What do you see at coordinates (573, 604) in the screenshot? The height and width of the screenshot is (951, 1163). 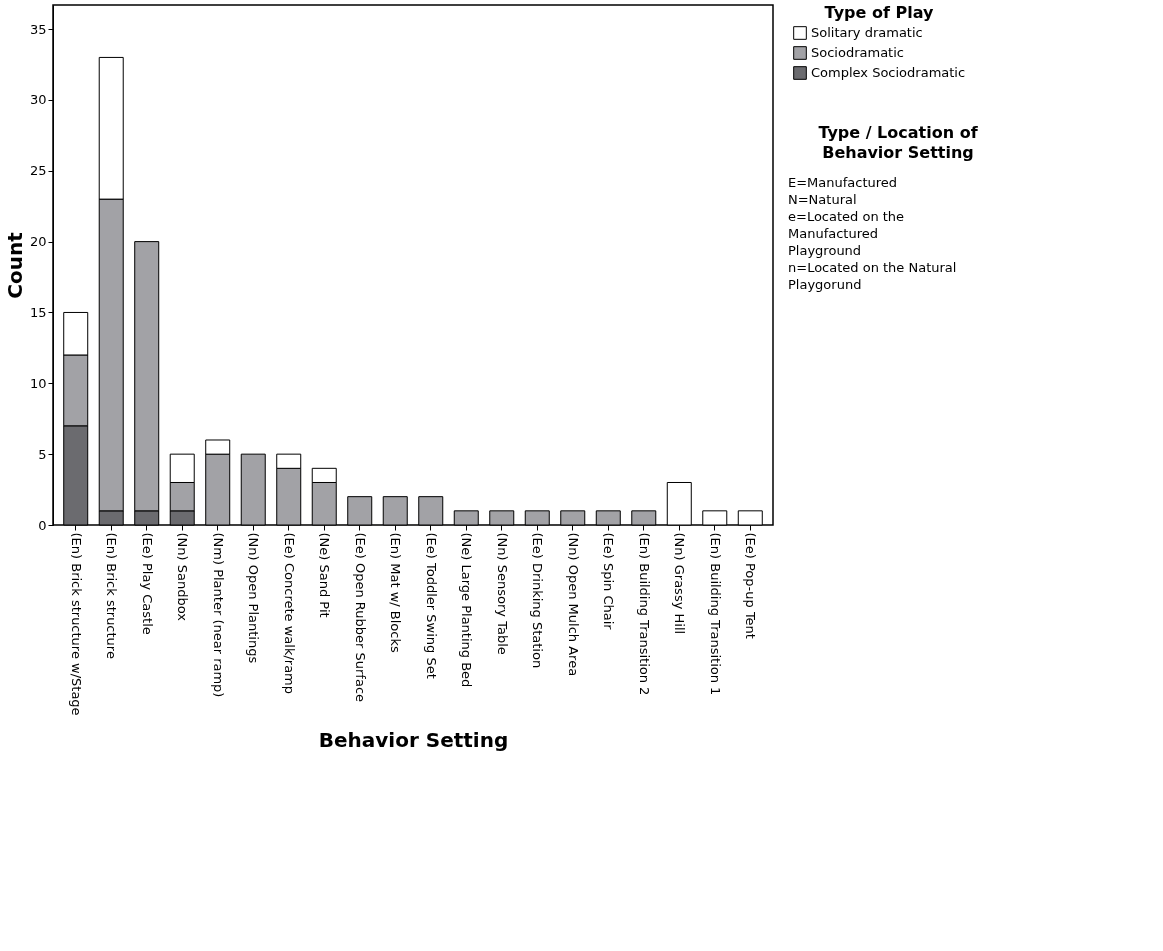 I see `x-tick-label: (Nn) Open Mulch Area` at bounding box center [573, 604].